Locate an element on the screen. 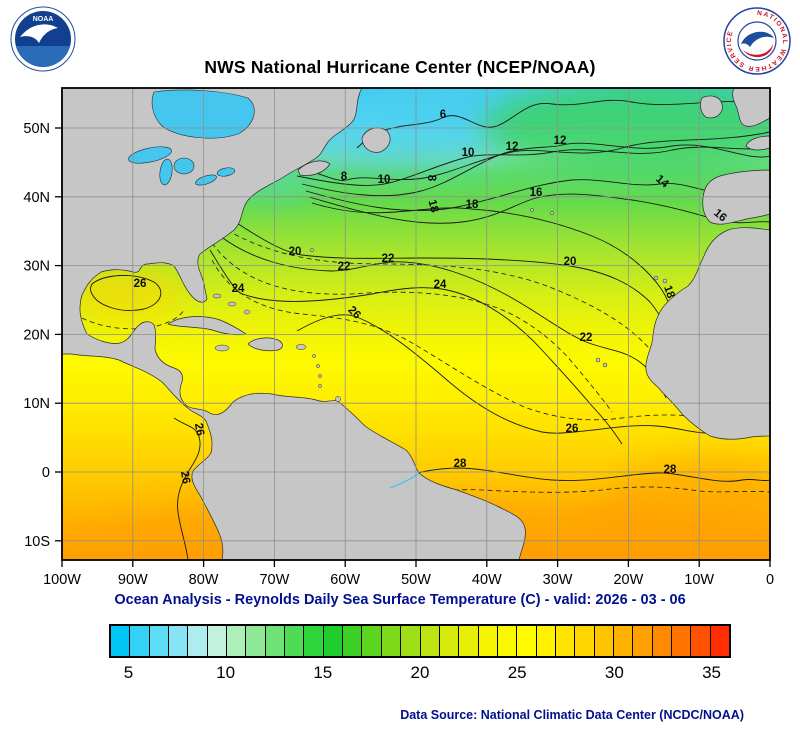 Image resolution: width=800 pixels, height=737 pixels. y-axis-label: 50N is located at coordinates (36, 129).